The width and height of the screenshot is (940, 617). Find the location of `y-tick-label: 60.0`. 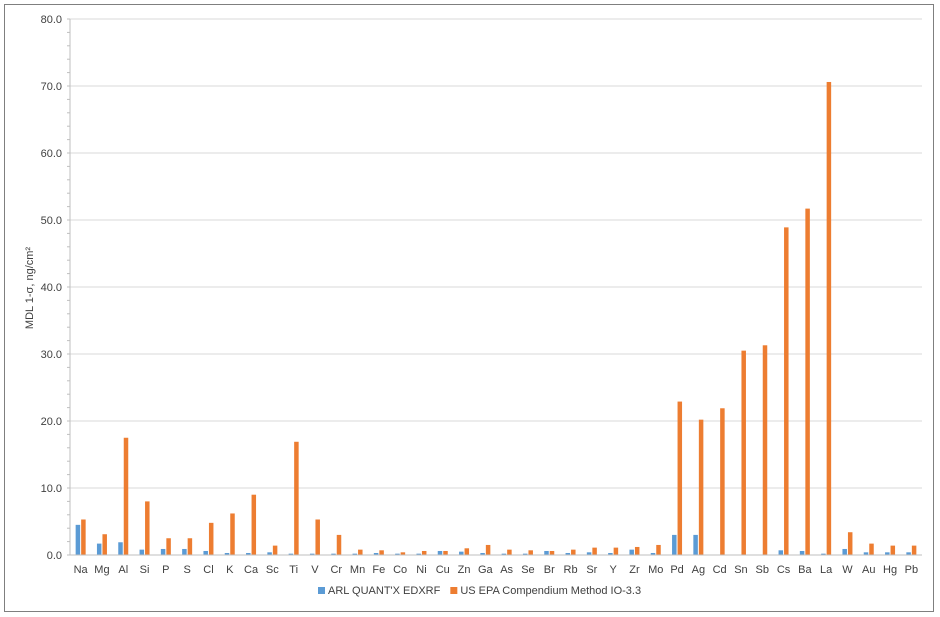

y-tick-label: 60.0 is located at coordinates (51, 154).